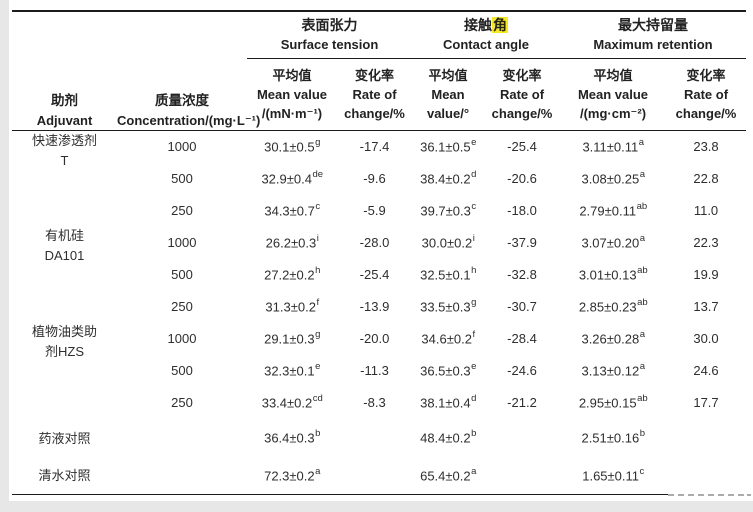  Describe the element at coordinates (189, 70) in the screenshot. I see `header-concentration: 质量浓度 Concentration/(mg·L⁻¹)` at that location.